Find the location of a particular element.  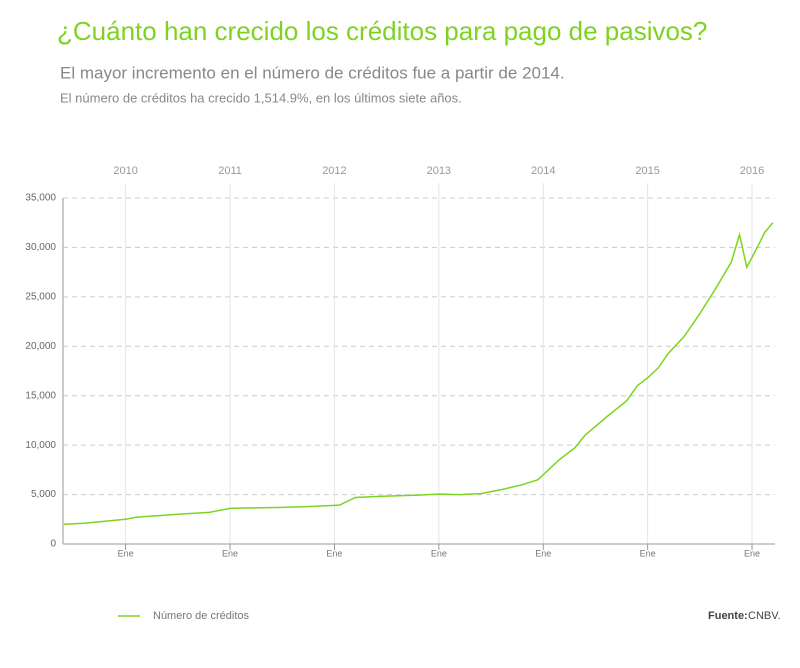

y-tick-label: 10,000 is located at coordinates (40, 445).